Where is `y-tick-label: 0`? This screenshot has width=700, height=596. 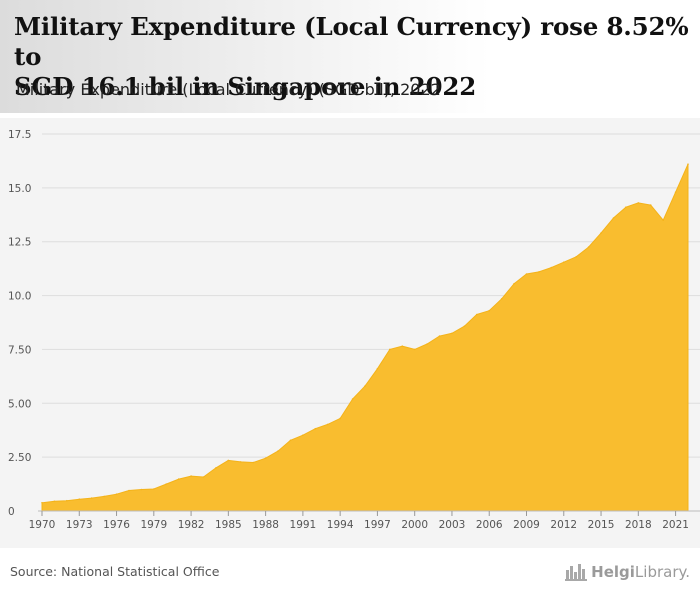
y-tick-label: 0 is located at coordinates (11, 512).